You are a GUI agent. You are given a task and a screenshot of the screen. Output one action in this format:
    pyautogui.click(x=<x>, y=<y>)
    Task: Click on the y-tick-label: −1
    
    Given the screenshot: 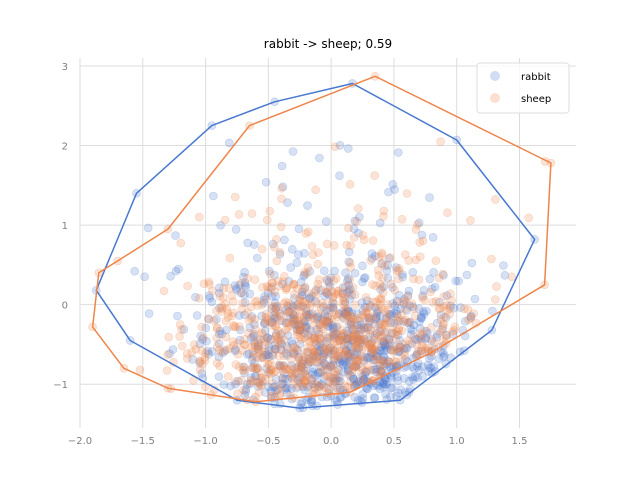 What is the action you would take?
    pyautogui.click(x=60, y=385)
    